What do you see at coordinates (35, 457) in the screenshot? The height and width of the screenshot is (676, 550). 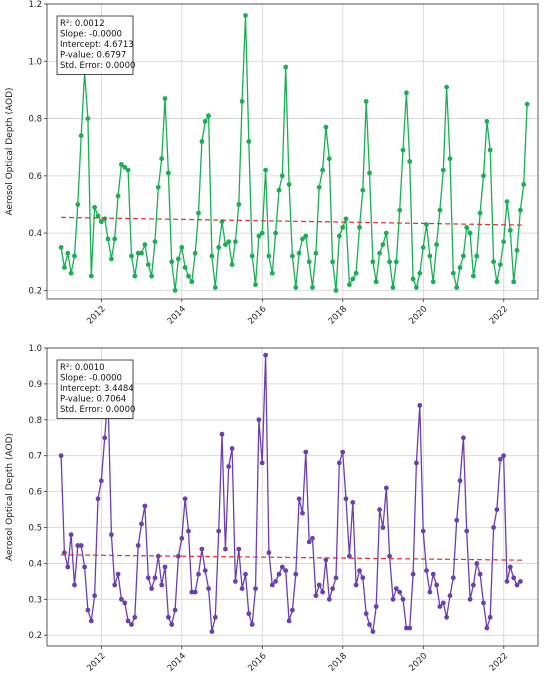 I see `y-tick-label: 0.7` at bounding box center [35, 457].